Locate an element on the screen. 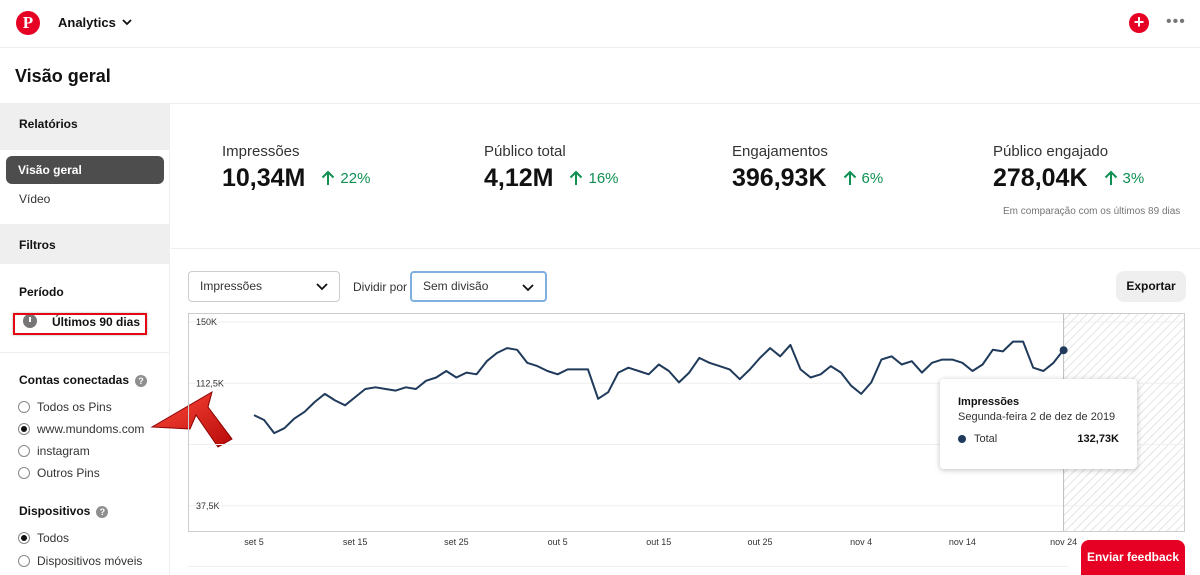 Image resolution: width=1200 pixels, height=575 pixels. radio-instagram: instagram is located at coordinates (54, 451).